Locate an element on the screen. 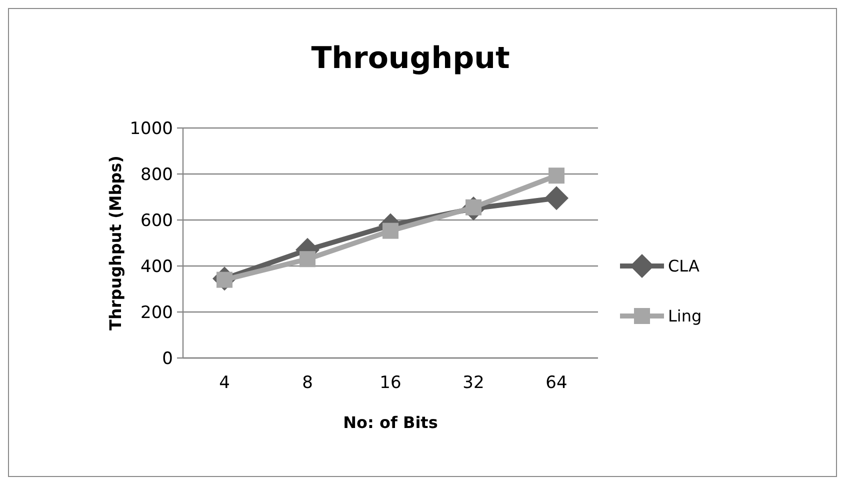 This screenshot has height=486, width=846. y-axis-title: Thrpughput (Mbps) is located at coordinates (115, 243).